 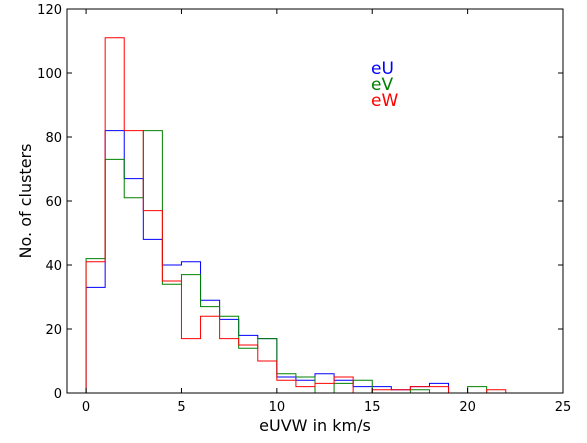 What do you see at coordinates (382, 85) in the screenshot?
I see `legend-label-eV: eV` at bounding box center [382, 85].